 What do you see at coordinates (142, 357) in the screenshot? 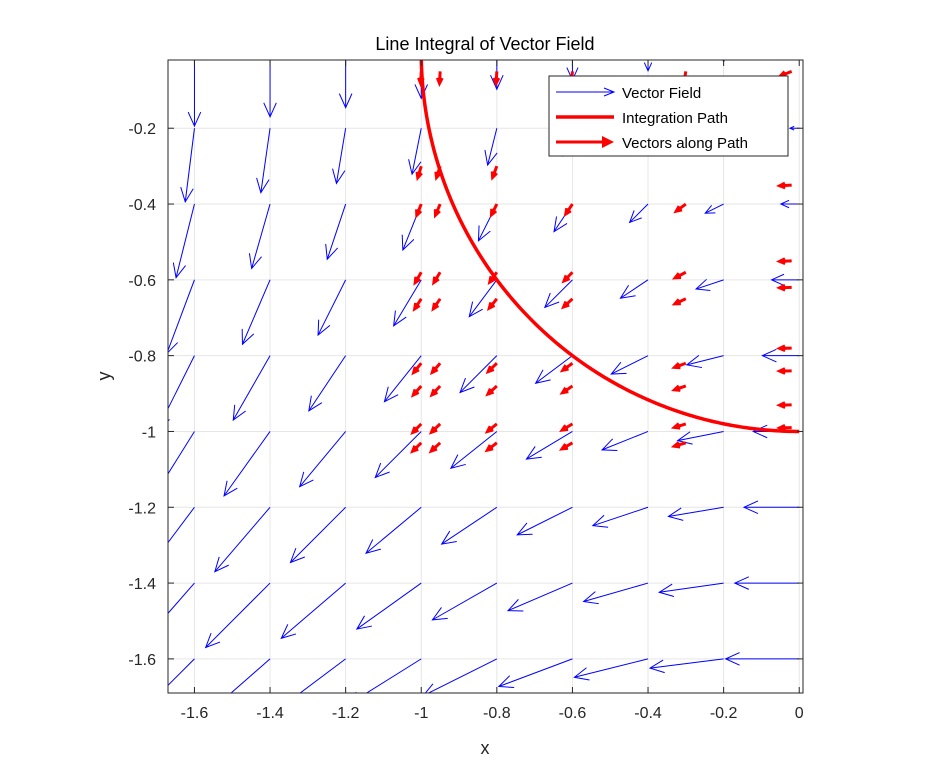
I see `y-tick-label: -0.8` at bounding box center [142, 357].